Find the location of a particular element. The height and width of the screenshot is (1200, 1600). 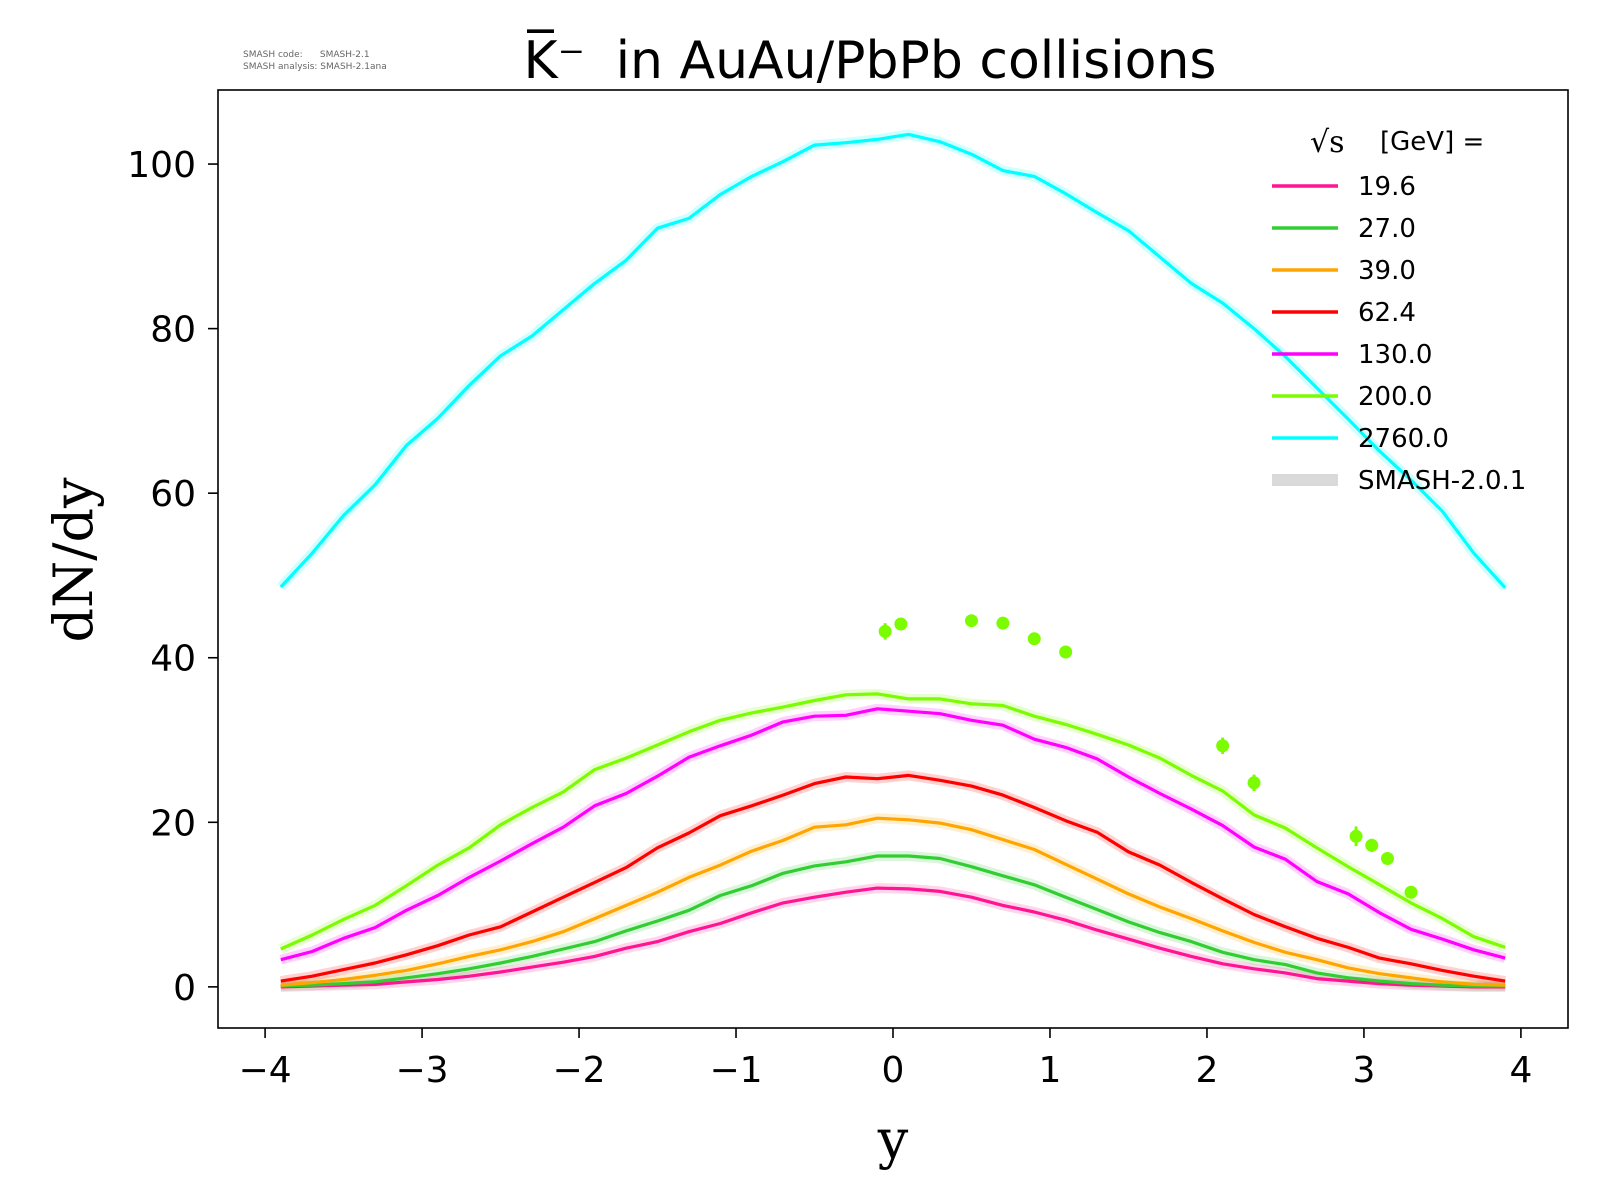

series-line-62.4 is located at coordinates (893, 878).